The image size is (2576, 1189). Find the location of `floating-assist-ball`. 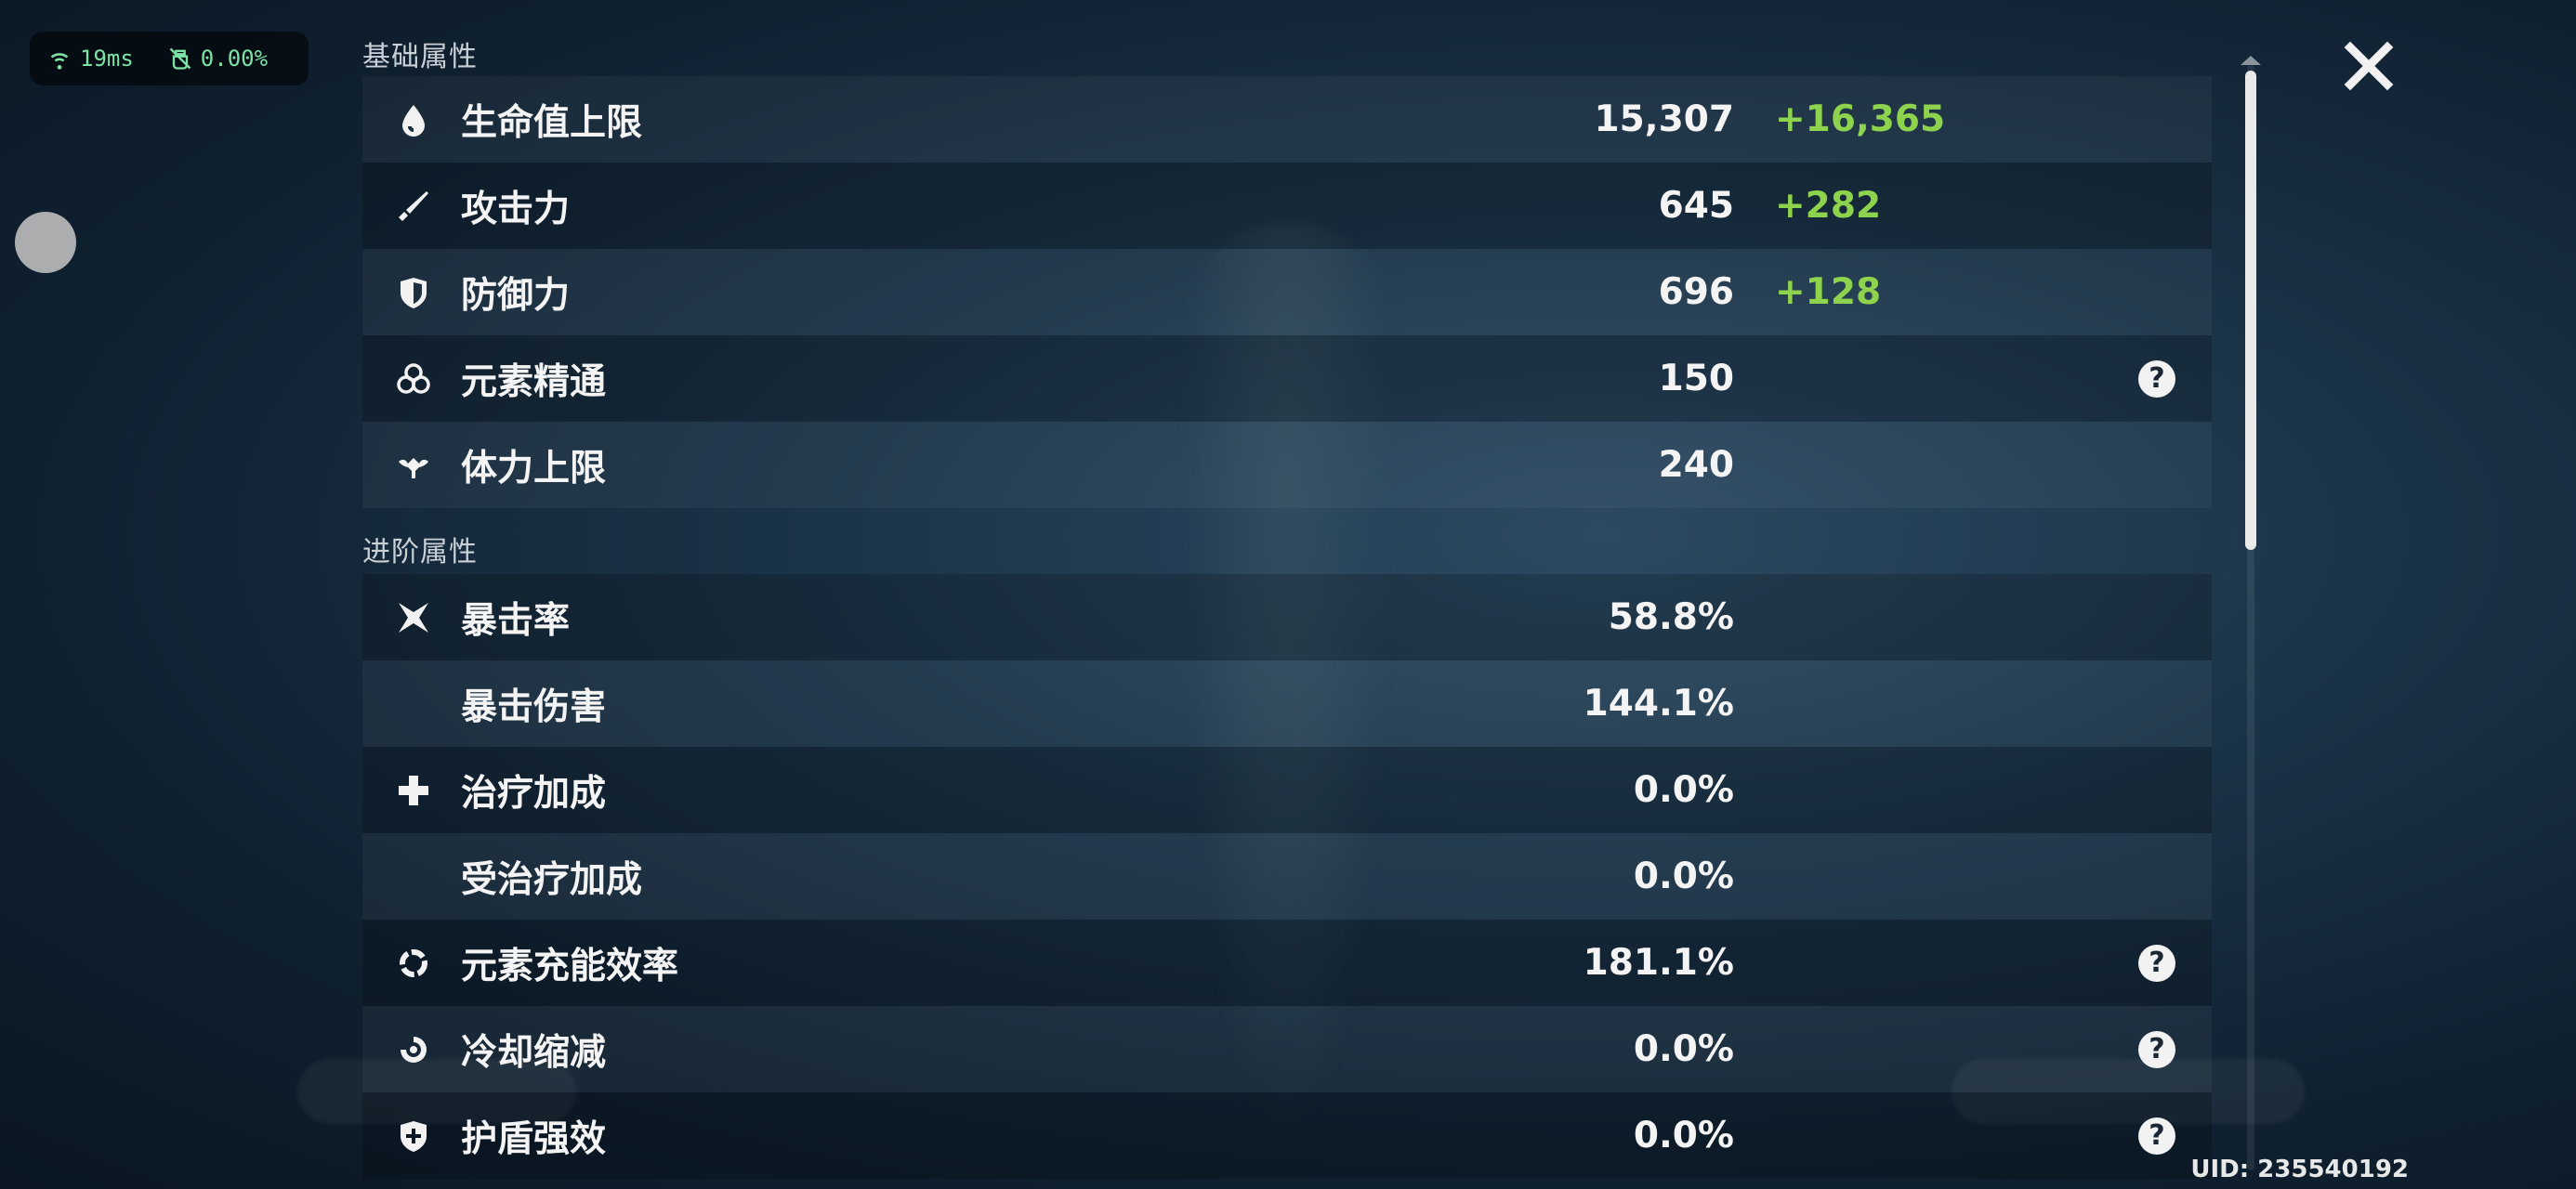

floating-assist-ball is located at coordinates (45, 243).